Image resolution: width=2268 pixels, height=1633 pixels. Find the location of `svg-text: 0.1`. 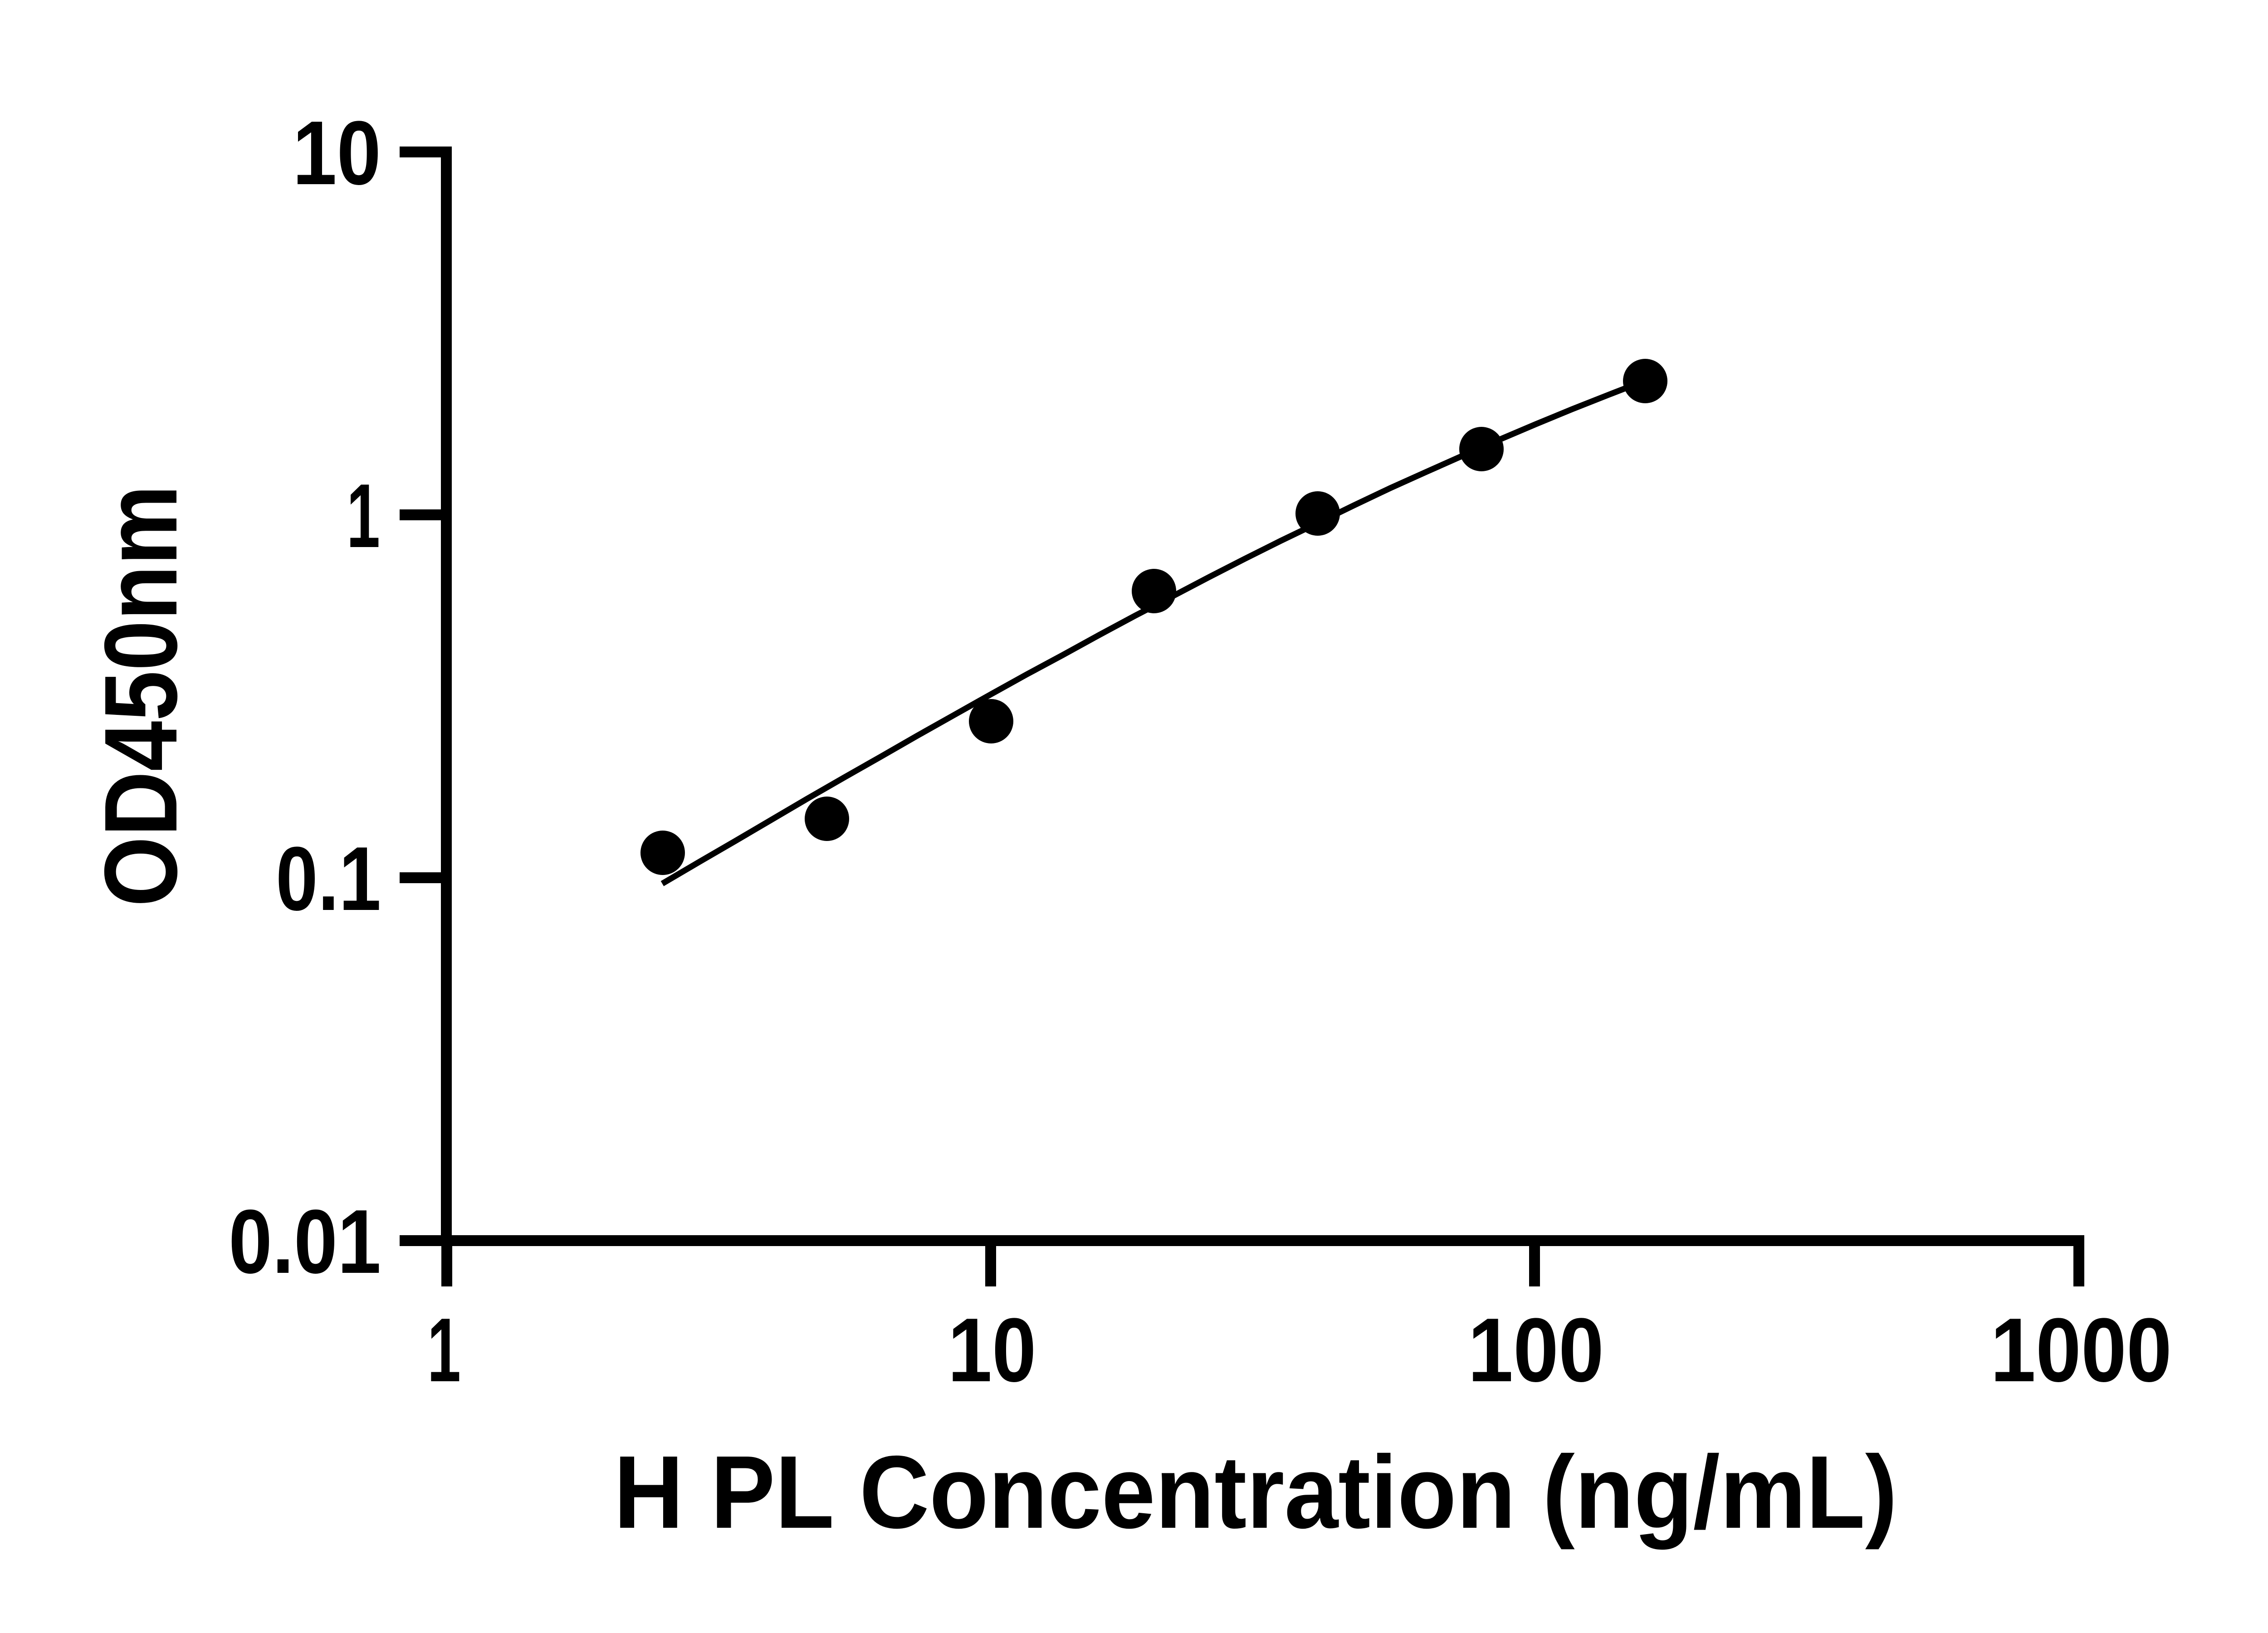

svg-text: 0.1 is located at coordinates (329, 878).